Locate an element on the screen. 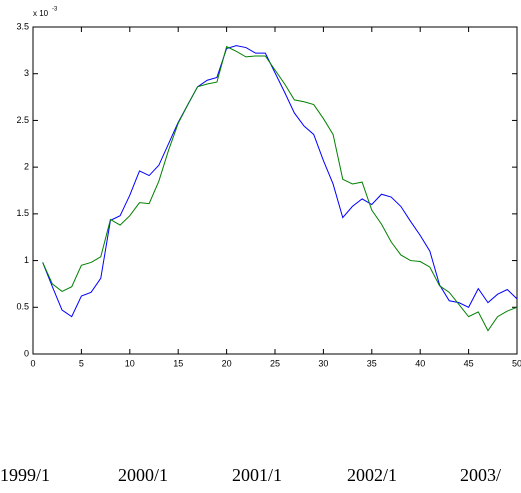  axis-multiplier-exponent: -3 is located at coordinates (55, 10).